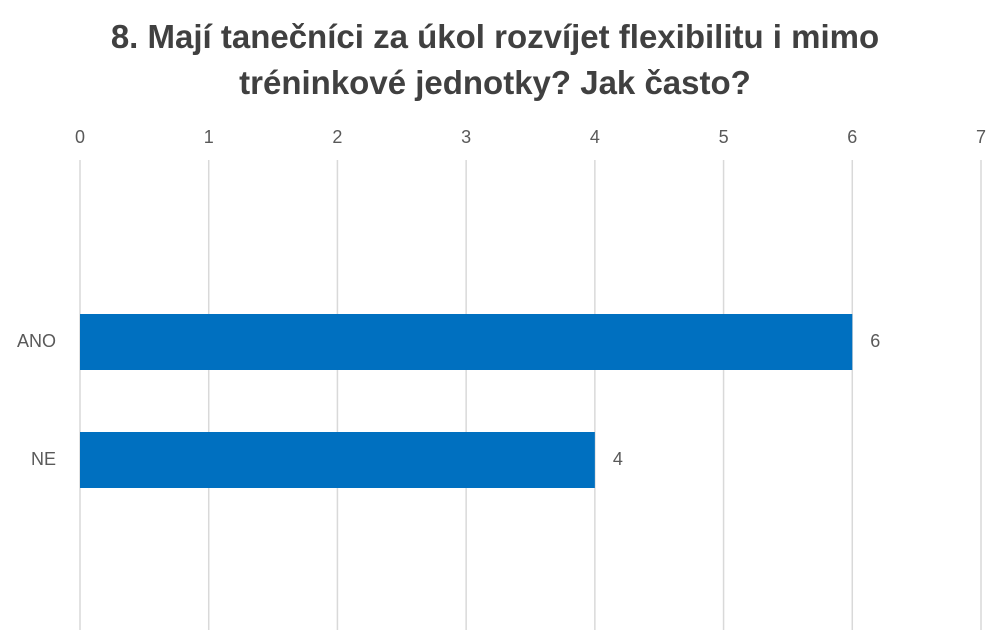 Image resolution: width=990 pixels, height=630 pixels. Describe the element at coordinates (875, 341) in the screenshot. I see `data-label: 6` at that location.